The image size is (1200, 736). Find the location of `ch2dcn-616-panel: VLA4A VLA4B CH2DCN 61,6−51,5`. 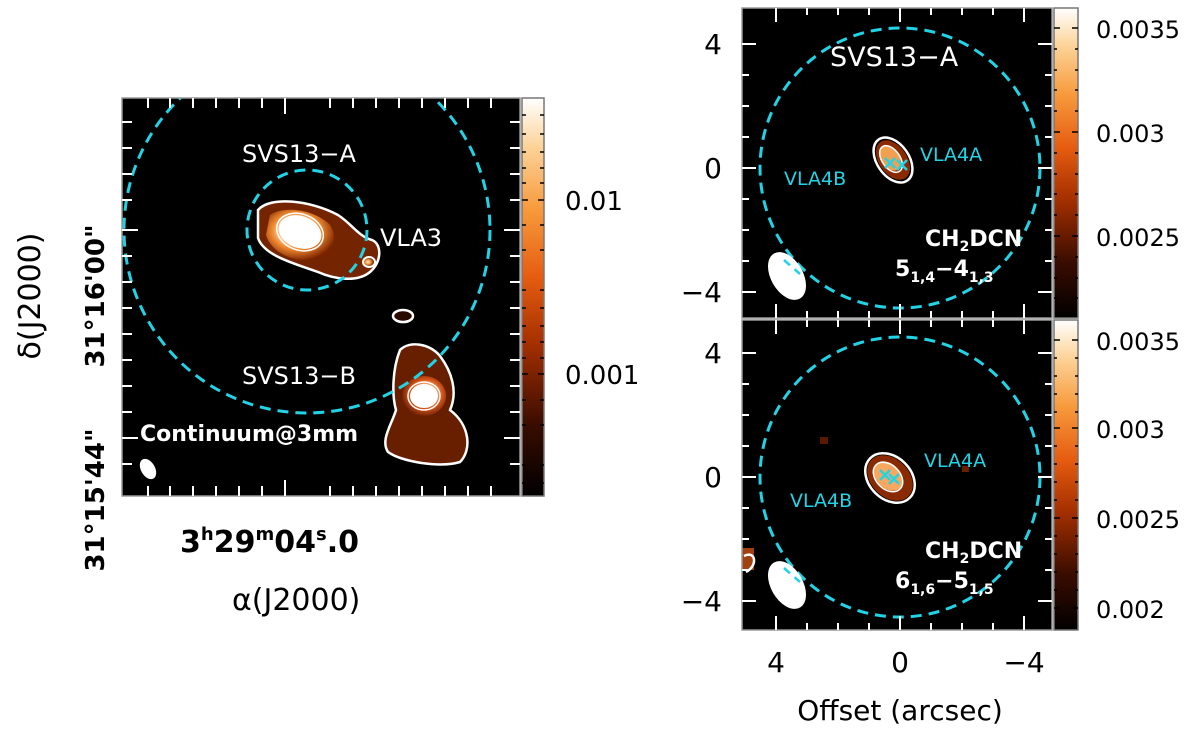

ch2dcn-616-panel: VLA4A VLA4B CH2DCN 61,6−51,5 is located at coordinates (897, 475).